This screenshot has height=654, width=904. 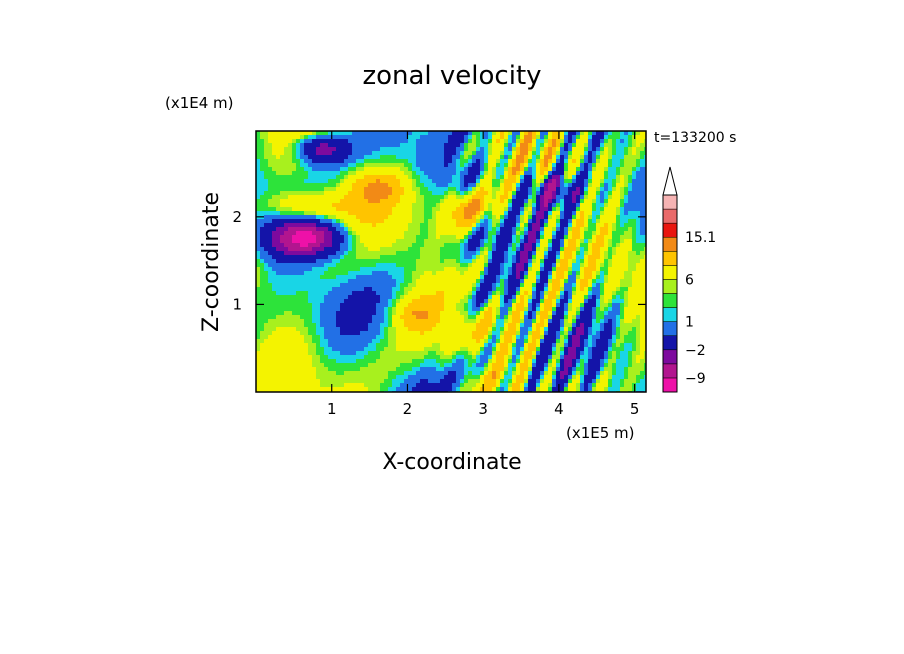 What do you see at coordinates (408, 409) in the screenshot?
I see `x-tick-label: 2` at bounding box center [408, 409].